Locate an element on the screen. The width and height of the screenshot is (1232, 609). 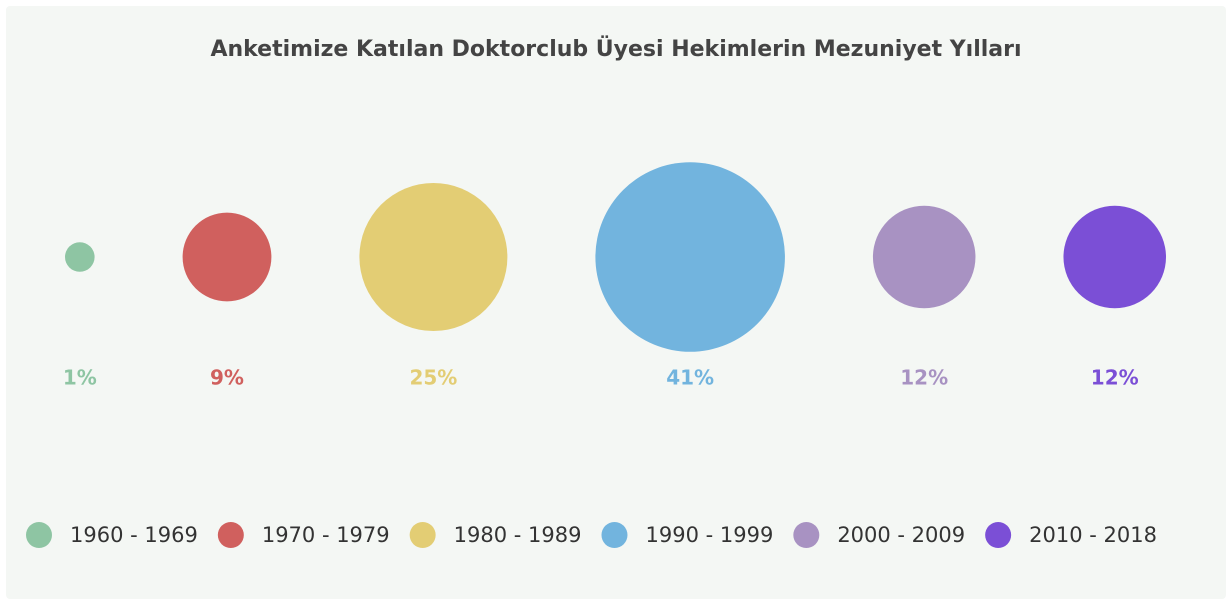
legend-label: 1990 - 1999 is located at coordinates (709, 535).